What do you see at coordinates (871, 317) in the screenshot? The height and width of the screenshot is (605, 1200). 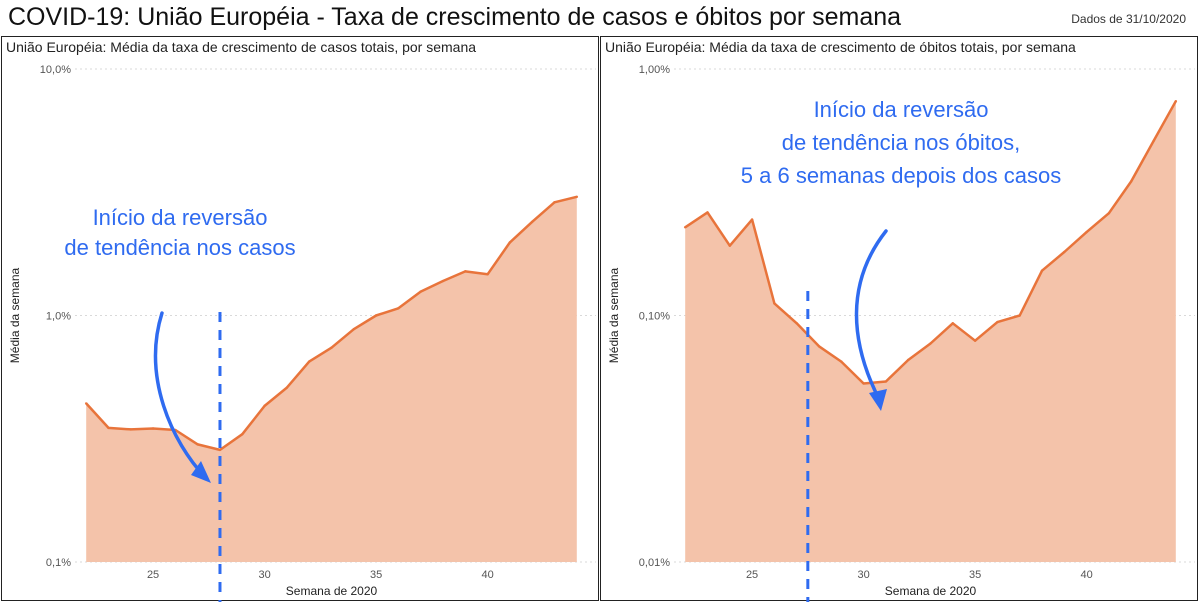 I see `deaths-annotation-arrow` at bounding box center [871, 317].